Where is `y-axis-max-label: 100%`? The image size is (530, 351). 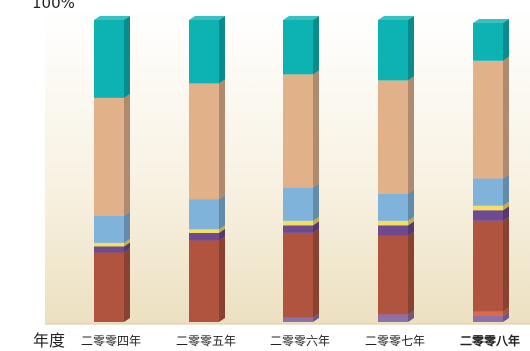
y-axis-max-label: 100% is located at coordinates (53, 6).